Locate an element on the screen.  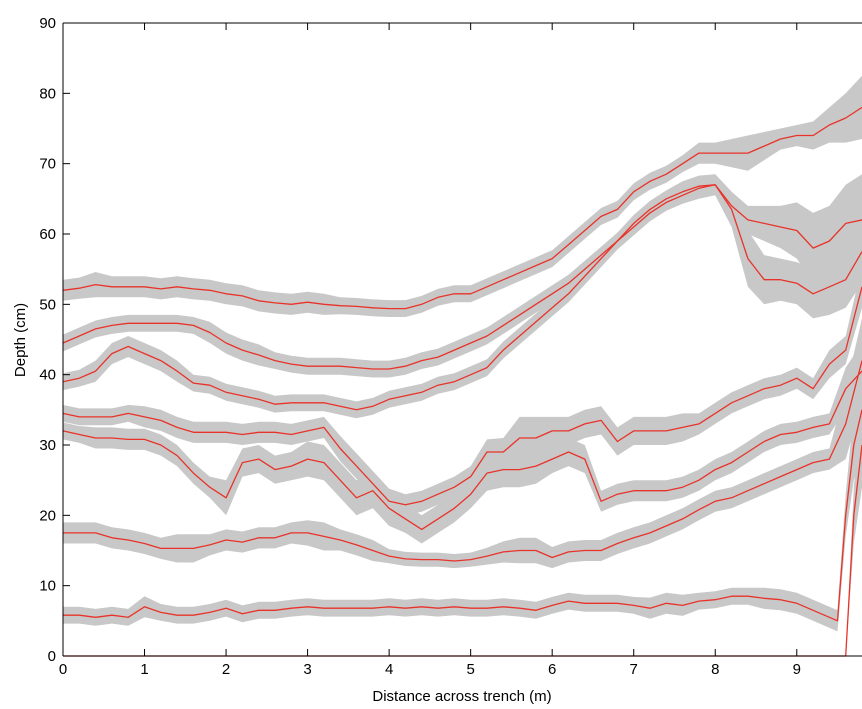
x-tick-label: 0 is located at coordinates (63, 669).